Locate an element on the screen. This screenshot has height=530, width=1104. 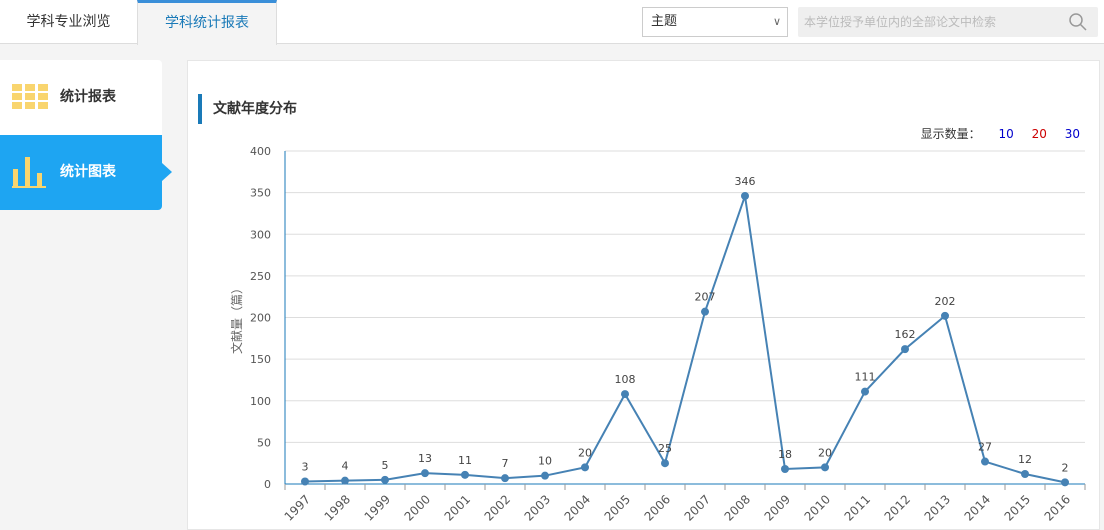
y-tick-label: 250 is located at coordinates (260, 276).